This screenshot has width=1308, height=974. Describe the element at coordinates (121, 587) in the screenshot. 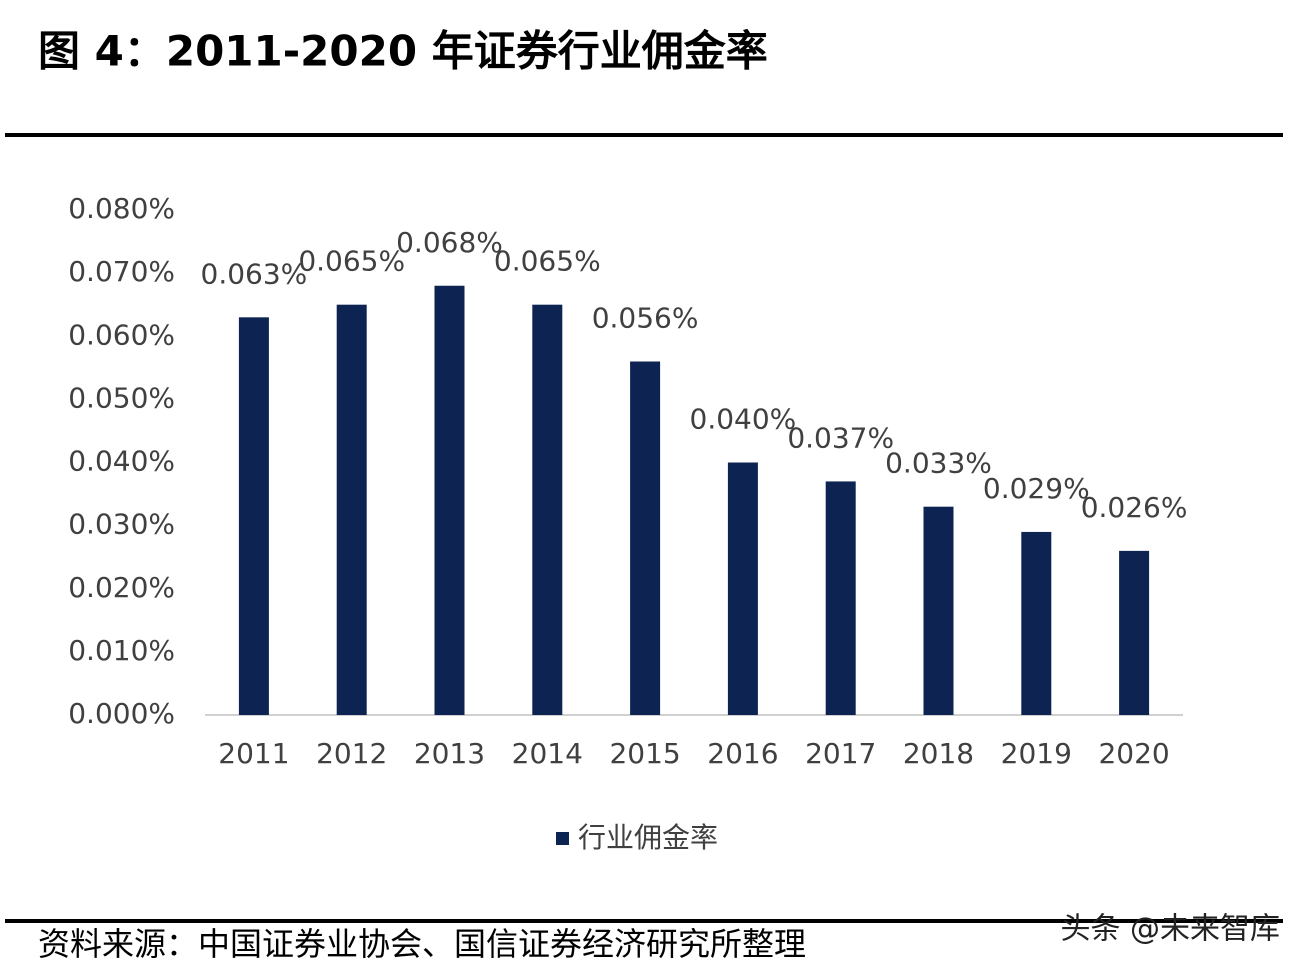

I see `y-tick-label: 0.020%` at that location.